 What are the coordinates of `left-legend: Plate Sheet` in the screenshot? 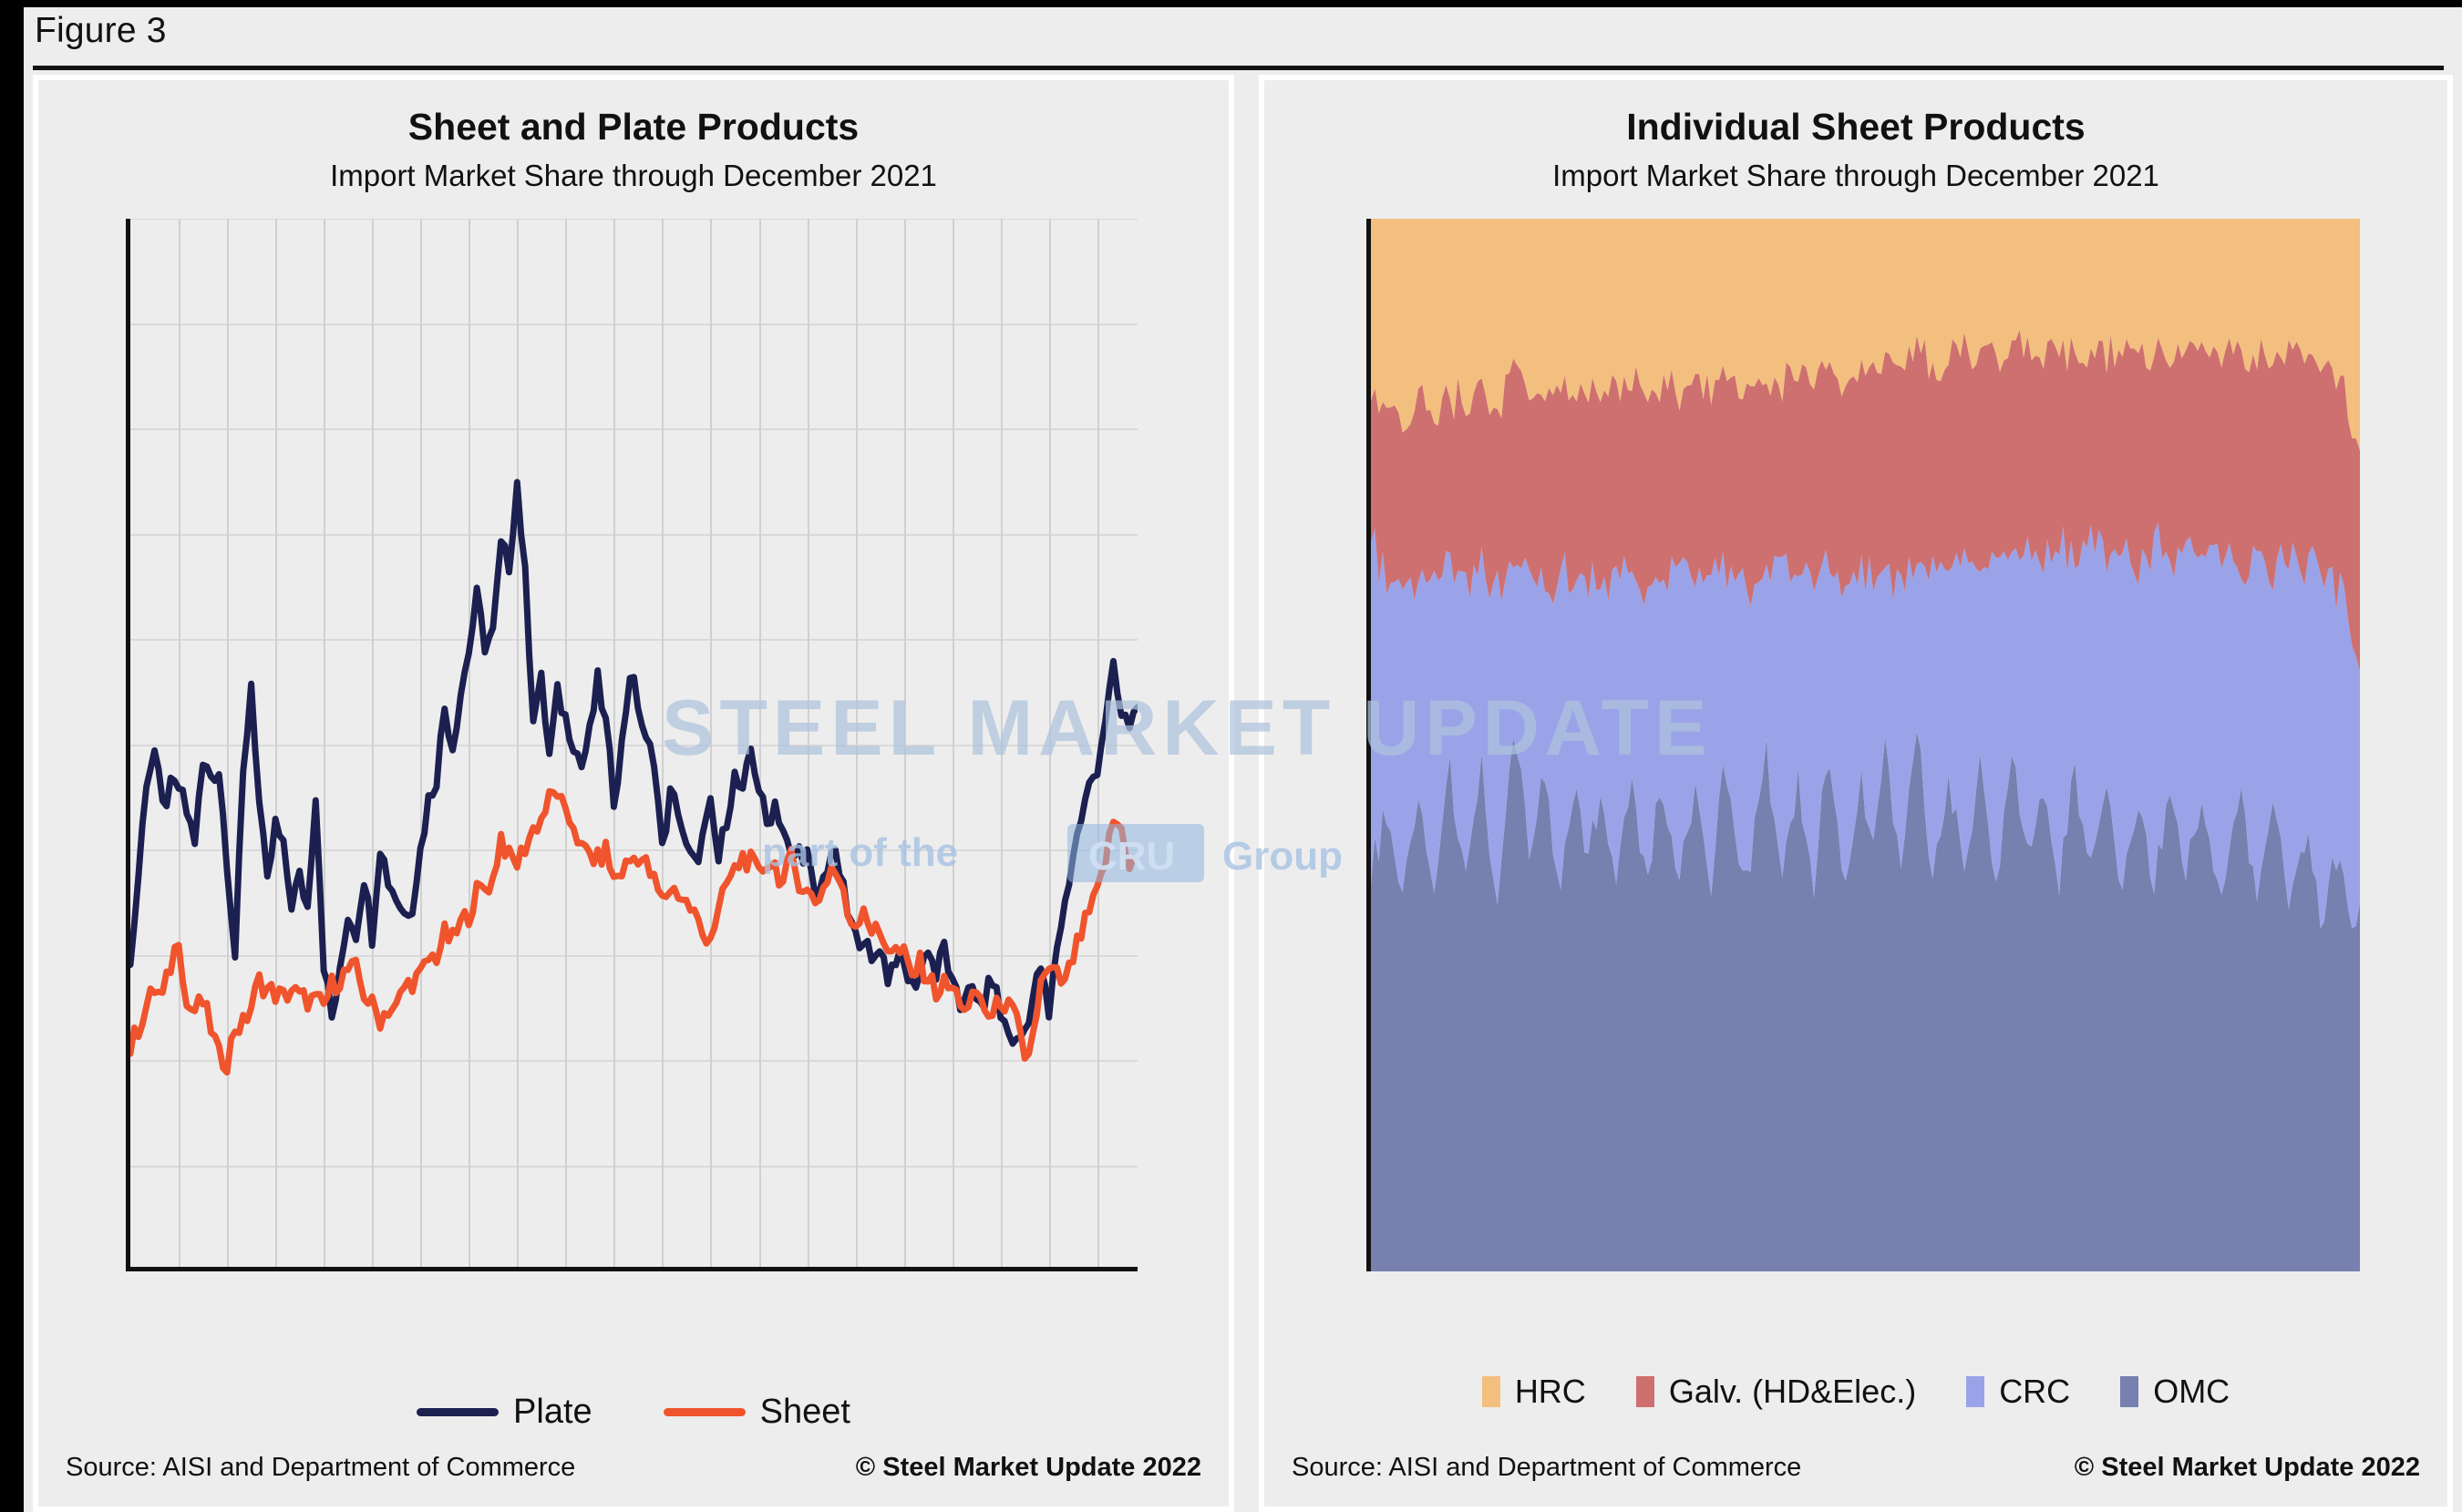 It's located at (633, 1413).